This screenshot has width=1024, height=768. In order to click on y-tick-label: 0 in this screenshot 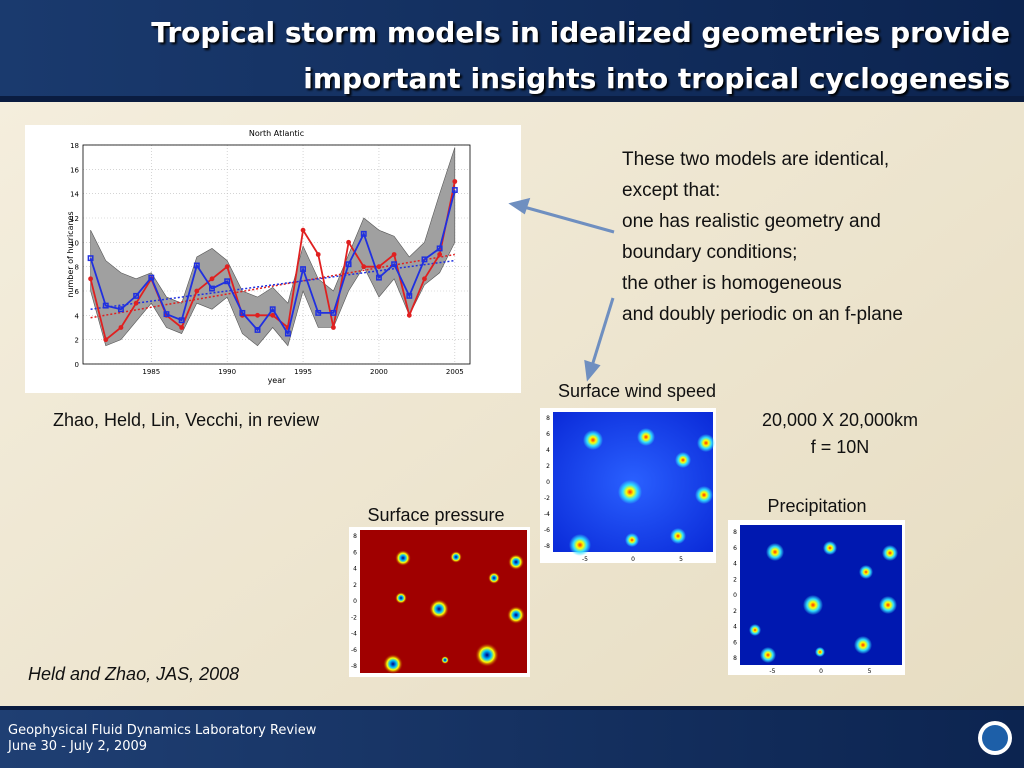, I will do `click(77, 365)`.